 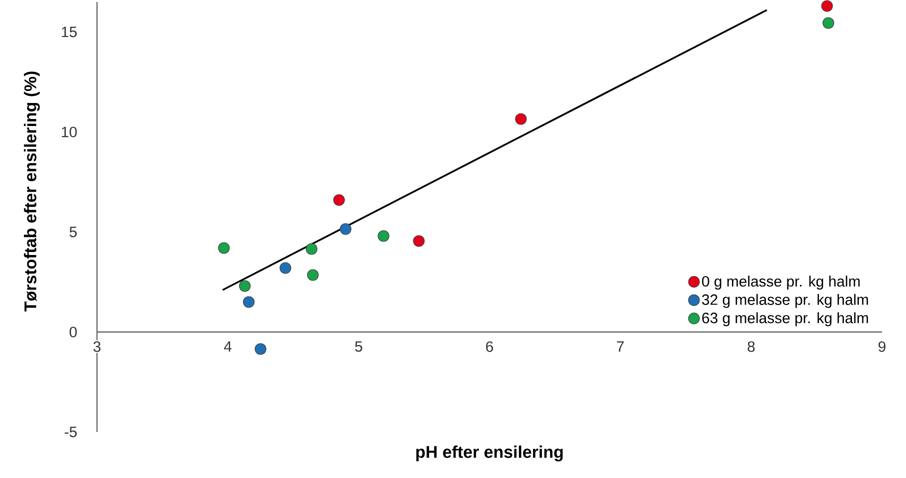 What do you see at coordinates (70, 432) in the screenshot?
I see `y-tick-label: -5` at bounding box center [70, 432].